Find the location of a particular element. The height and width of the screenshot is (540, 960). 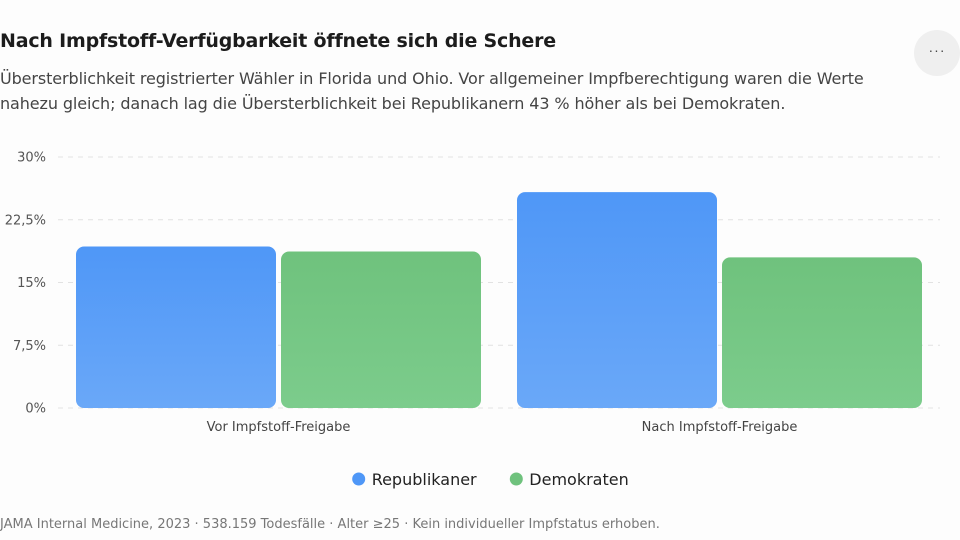

y-tick-label: 7,5% is located at coordinates (29, 346).